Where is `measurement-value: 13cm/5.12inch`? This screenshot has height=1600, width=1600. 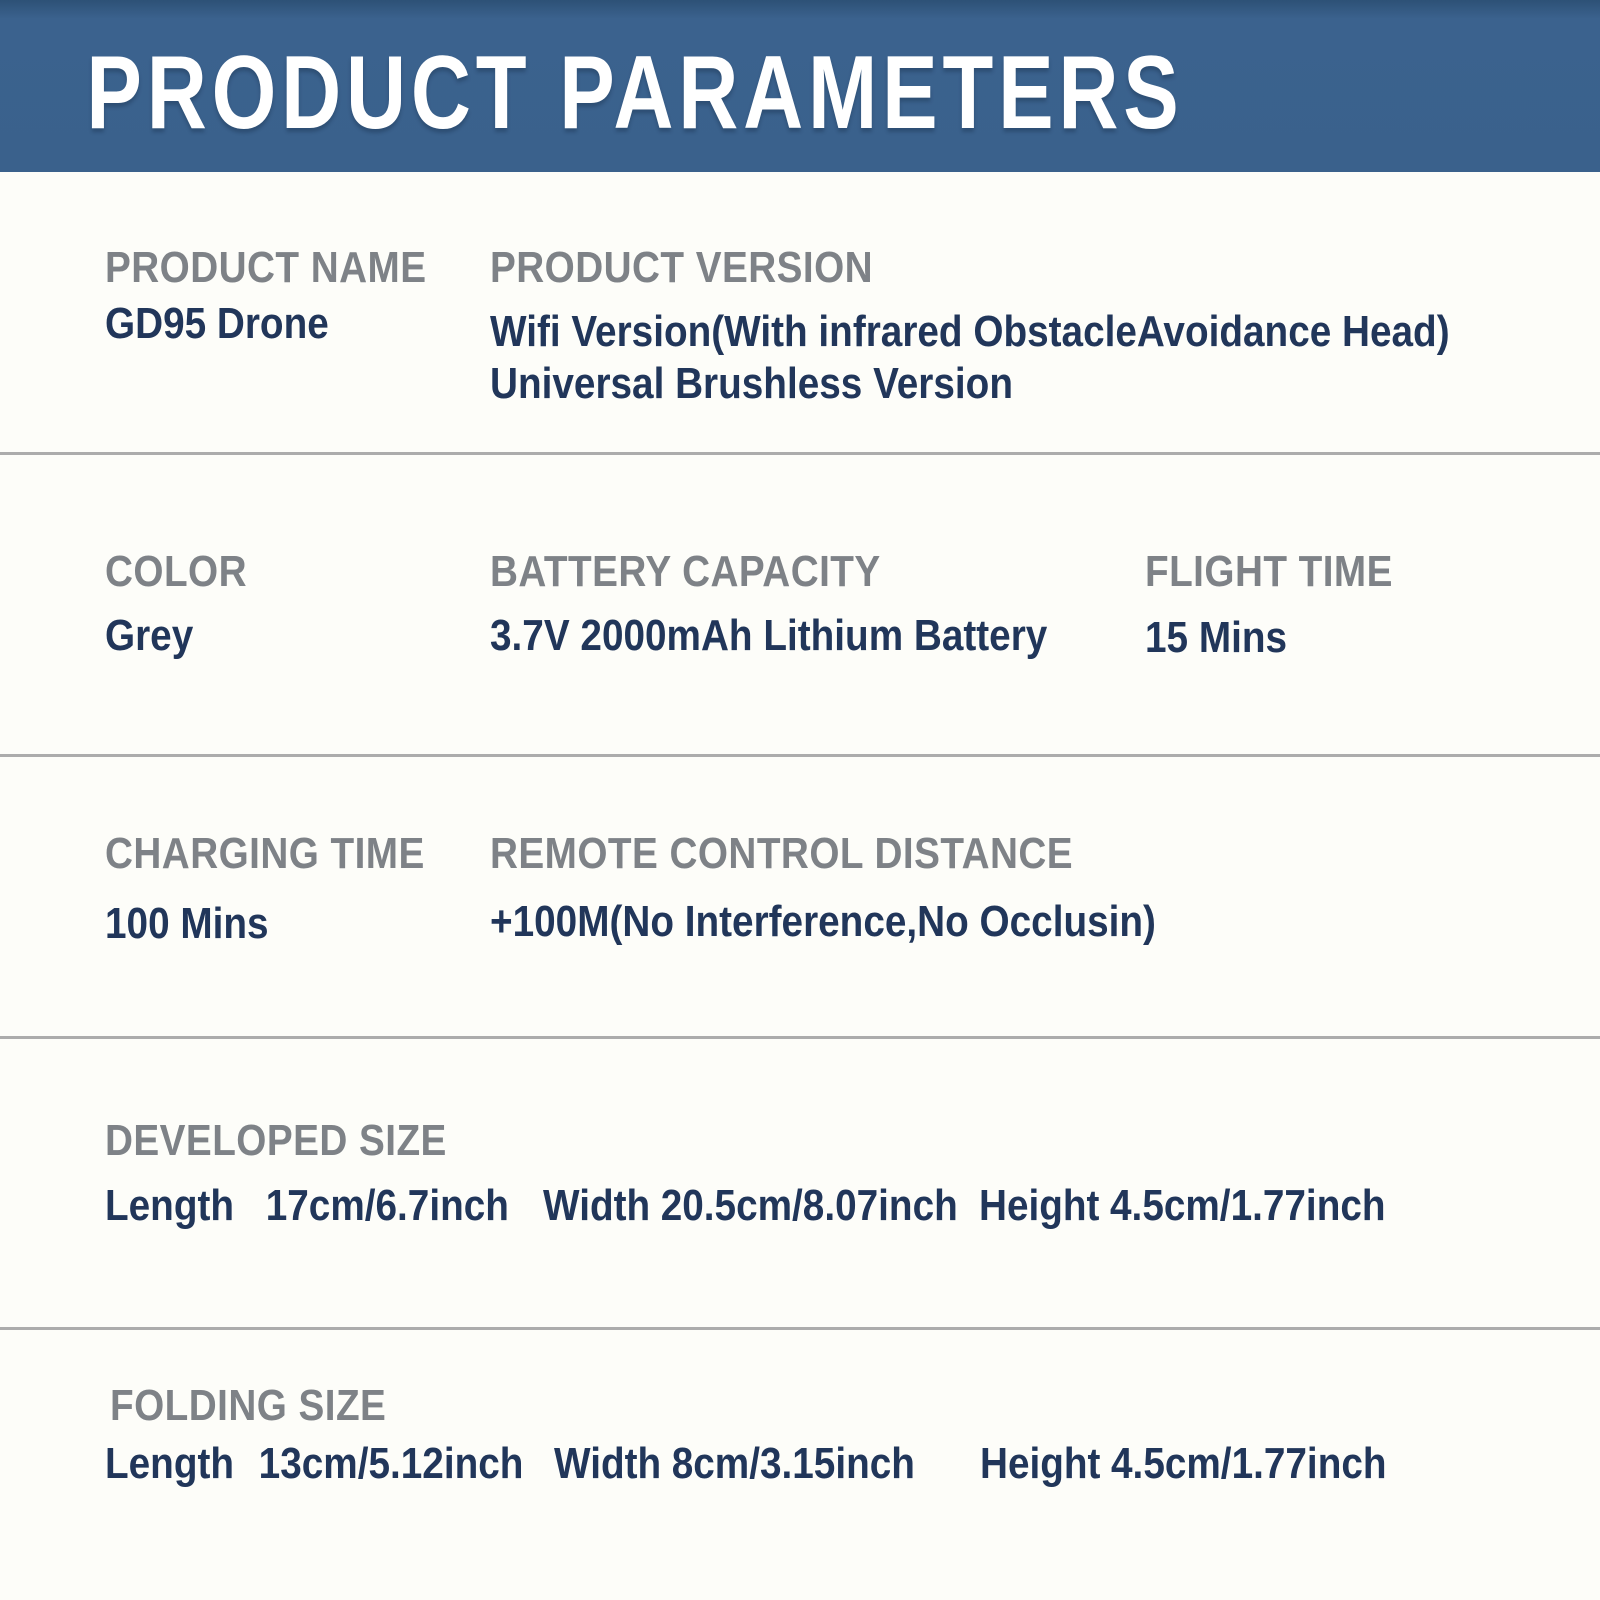 measurement-value: 13cm/5.12inch is located at coordinates (391, 1463).